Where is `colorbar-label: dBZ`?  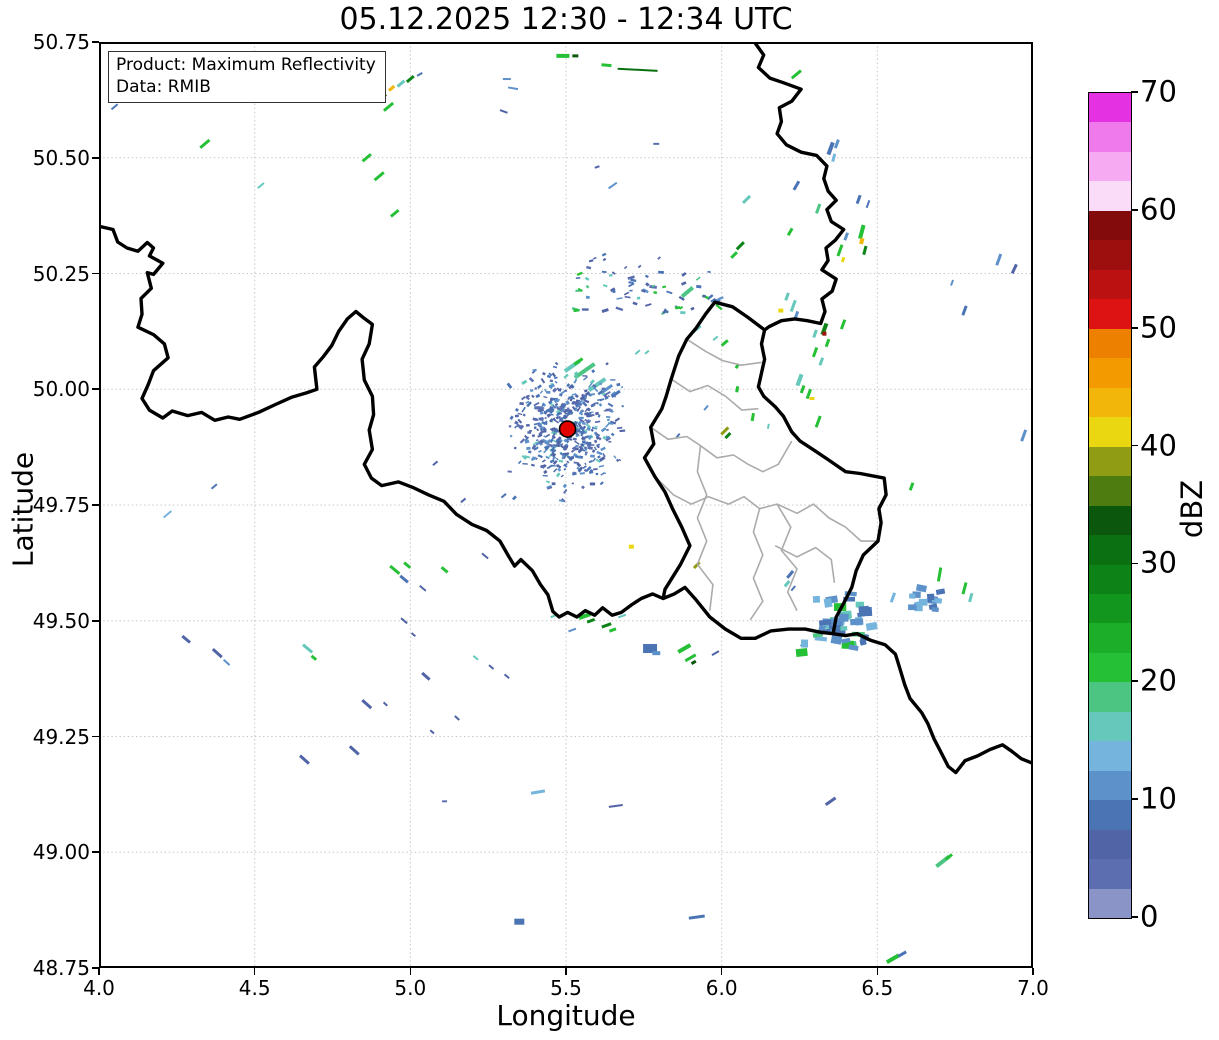
colorbar-label: dBZ is located at coordinates (1192, 509).